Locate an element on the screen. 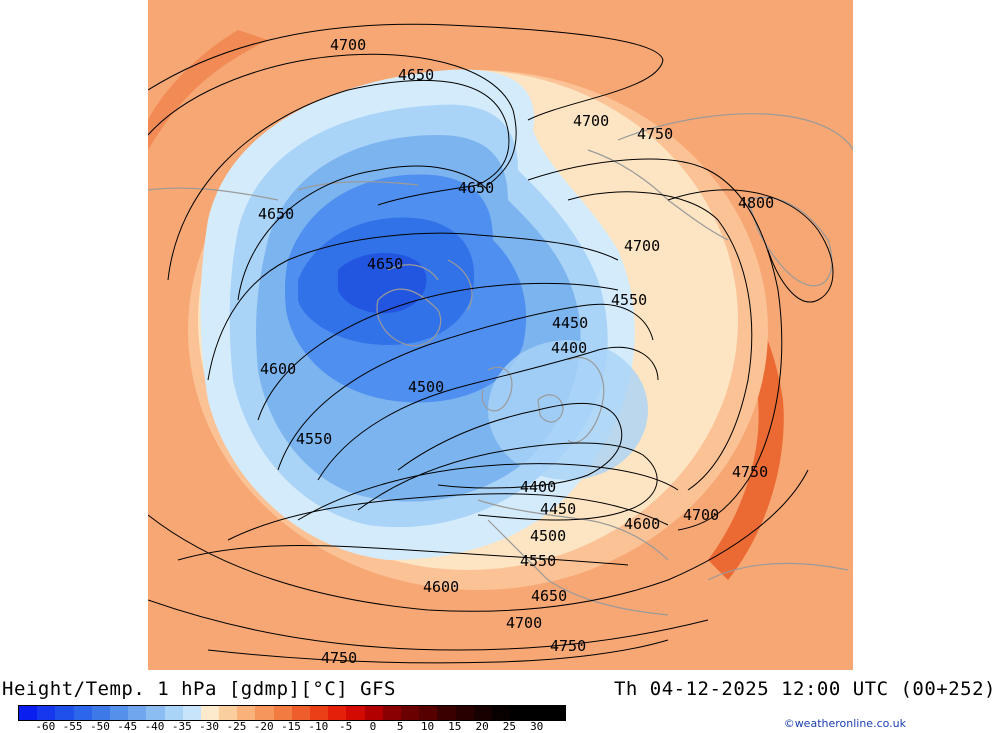 The image size is (1000, 733). scale-tick-label: -55 is located at coordinates (72, 726).